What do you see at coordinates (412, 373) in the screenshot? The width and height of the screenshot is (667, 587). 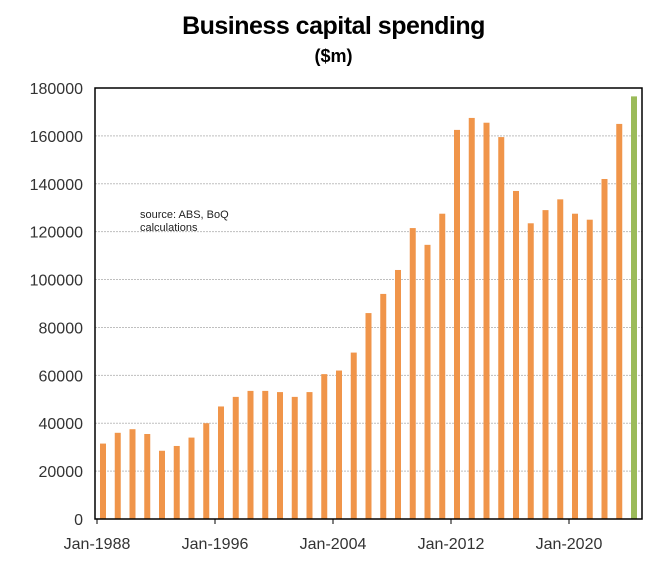 I see `bar-2009` at bounding box center [412, 373].